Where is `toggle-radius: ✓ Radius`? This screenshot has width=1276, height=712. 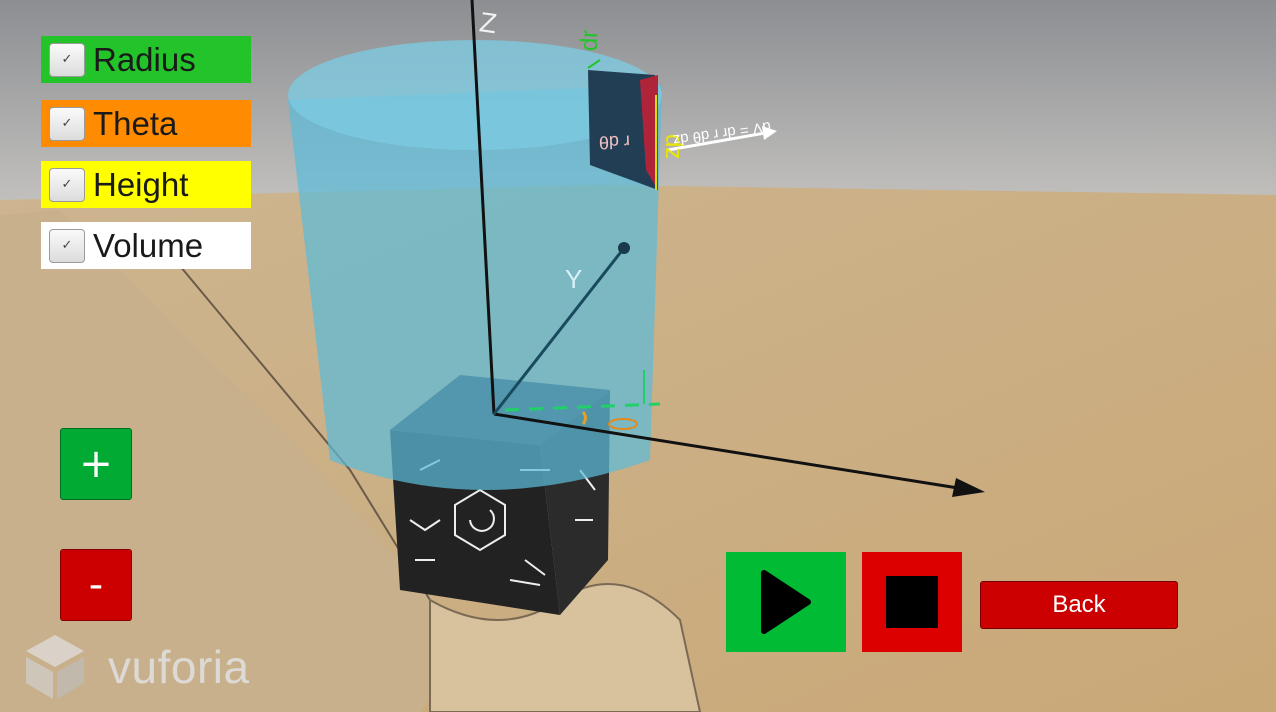
toggle-radius: ✓ Radius is located at coordinates (146, 59).